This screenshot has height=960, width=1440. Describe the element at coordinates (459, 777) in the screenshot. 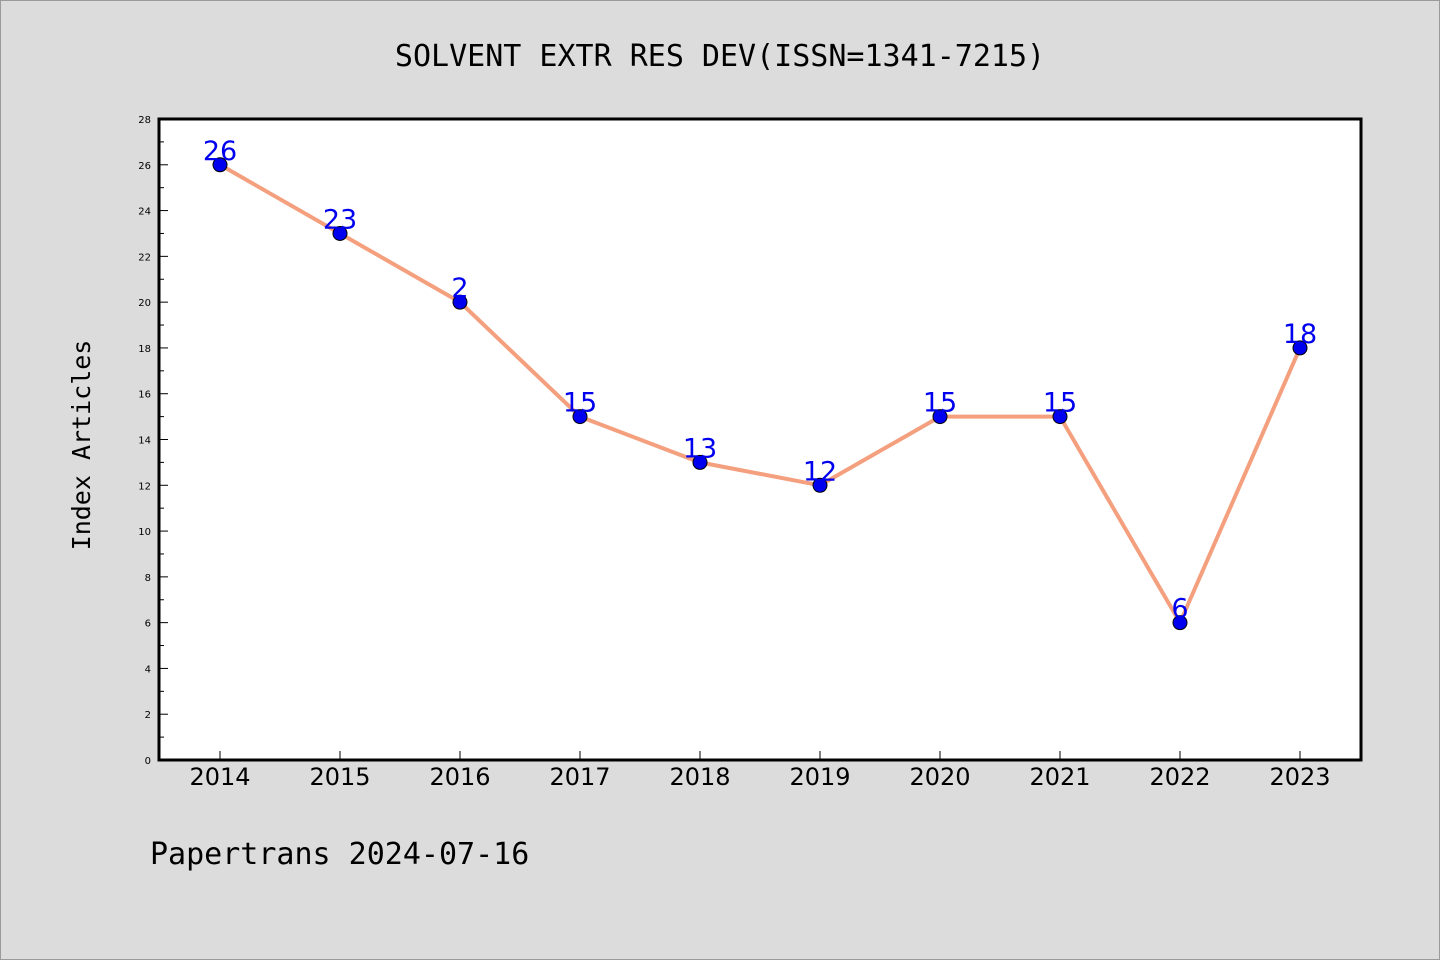

I see `x-tick-label: 2016` at that location.